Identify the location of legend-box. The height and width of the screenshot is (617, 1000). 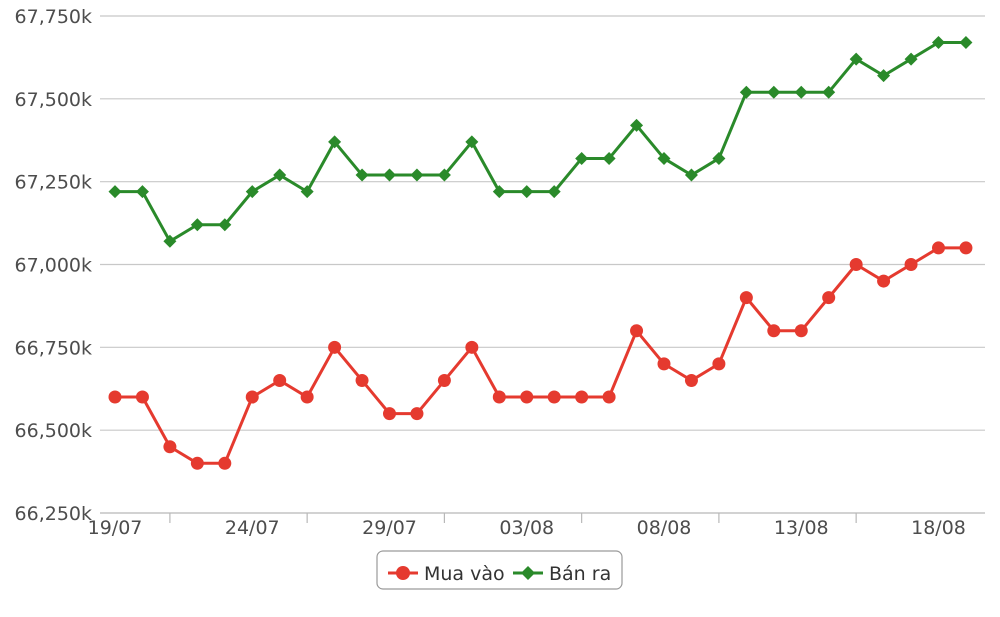
(499, 570).